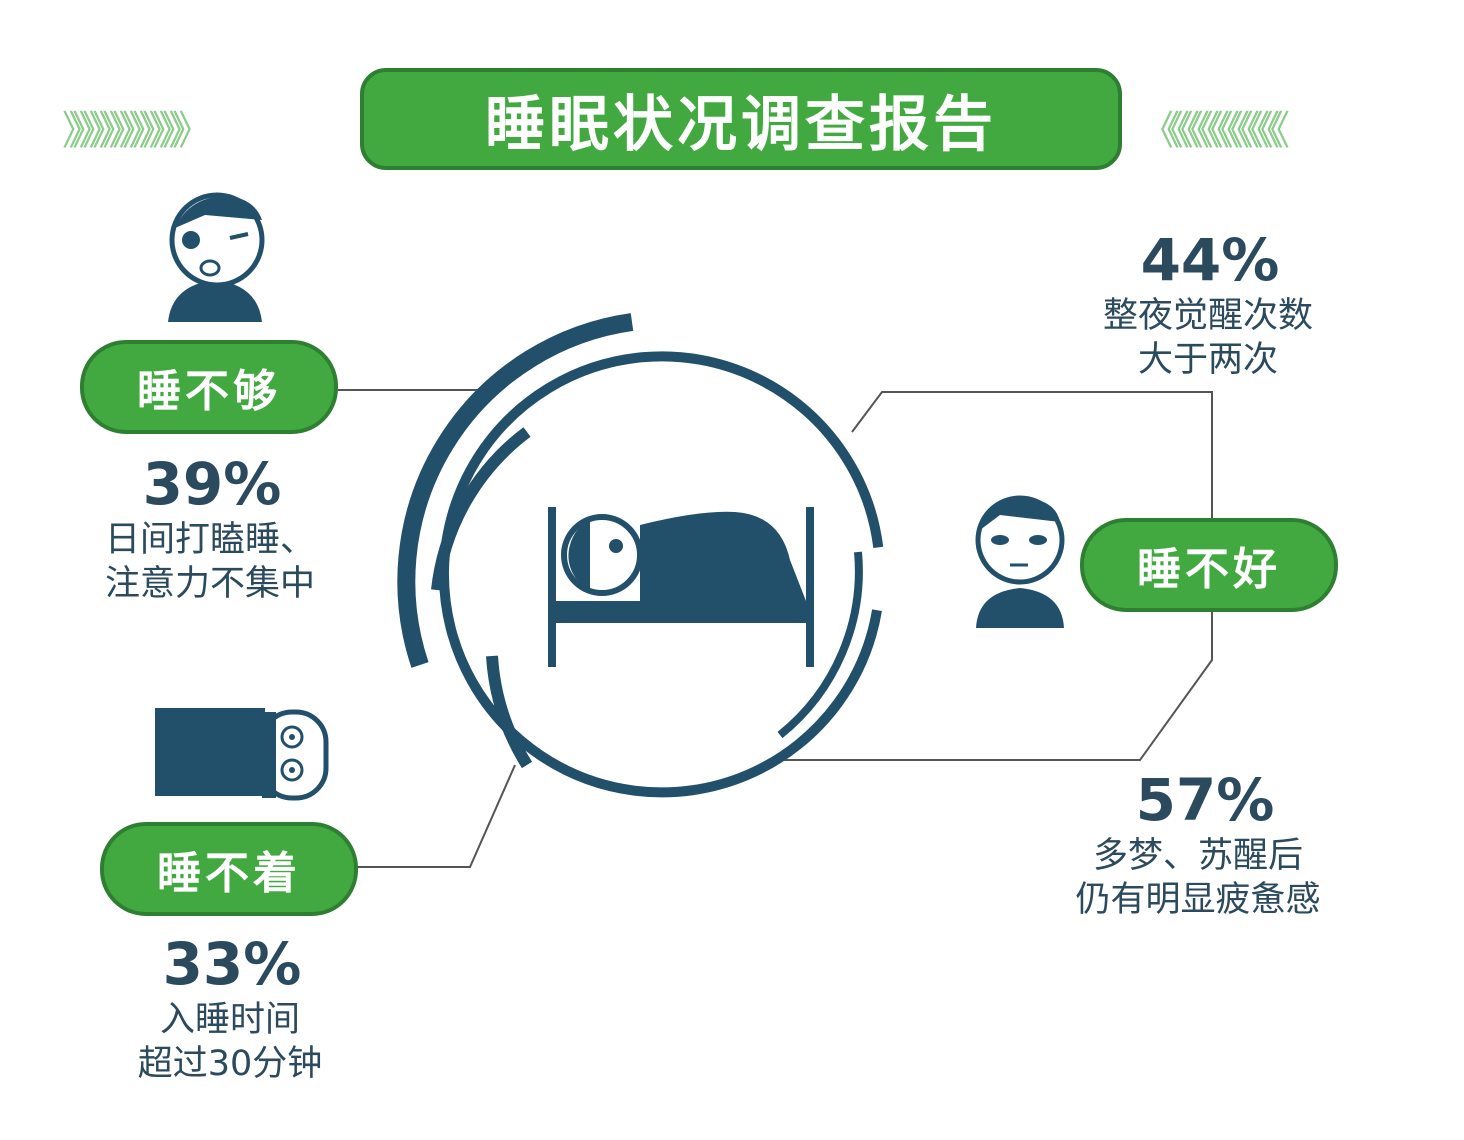 This screenshot has height=1140, width=1464. I want to click on percent-night-waking: 44%, so click(1210, 260).